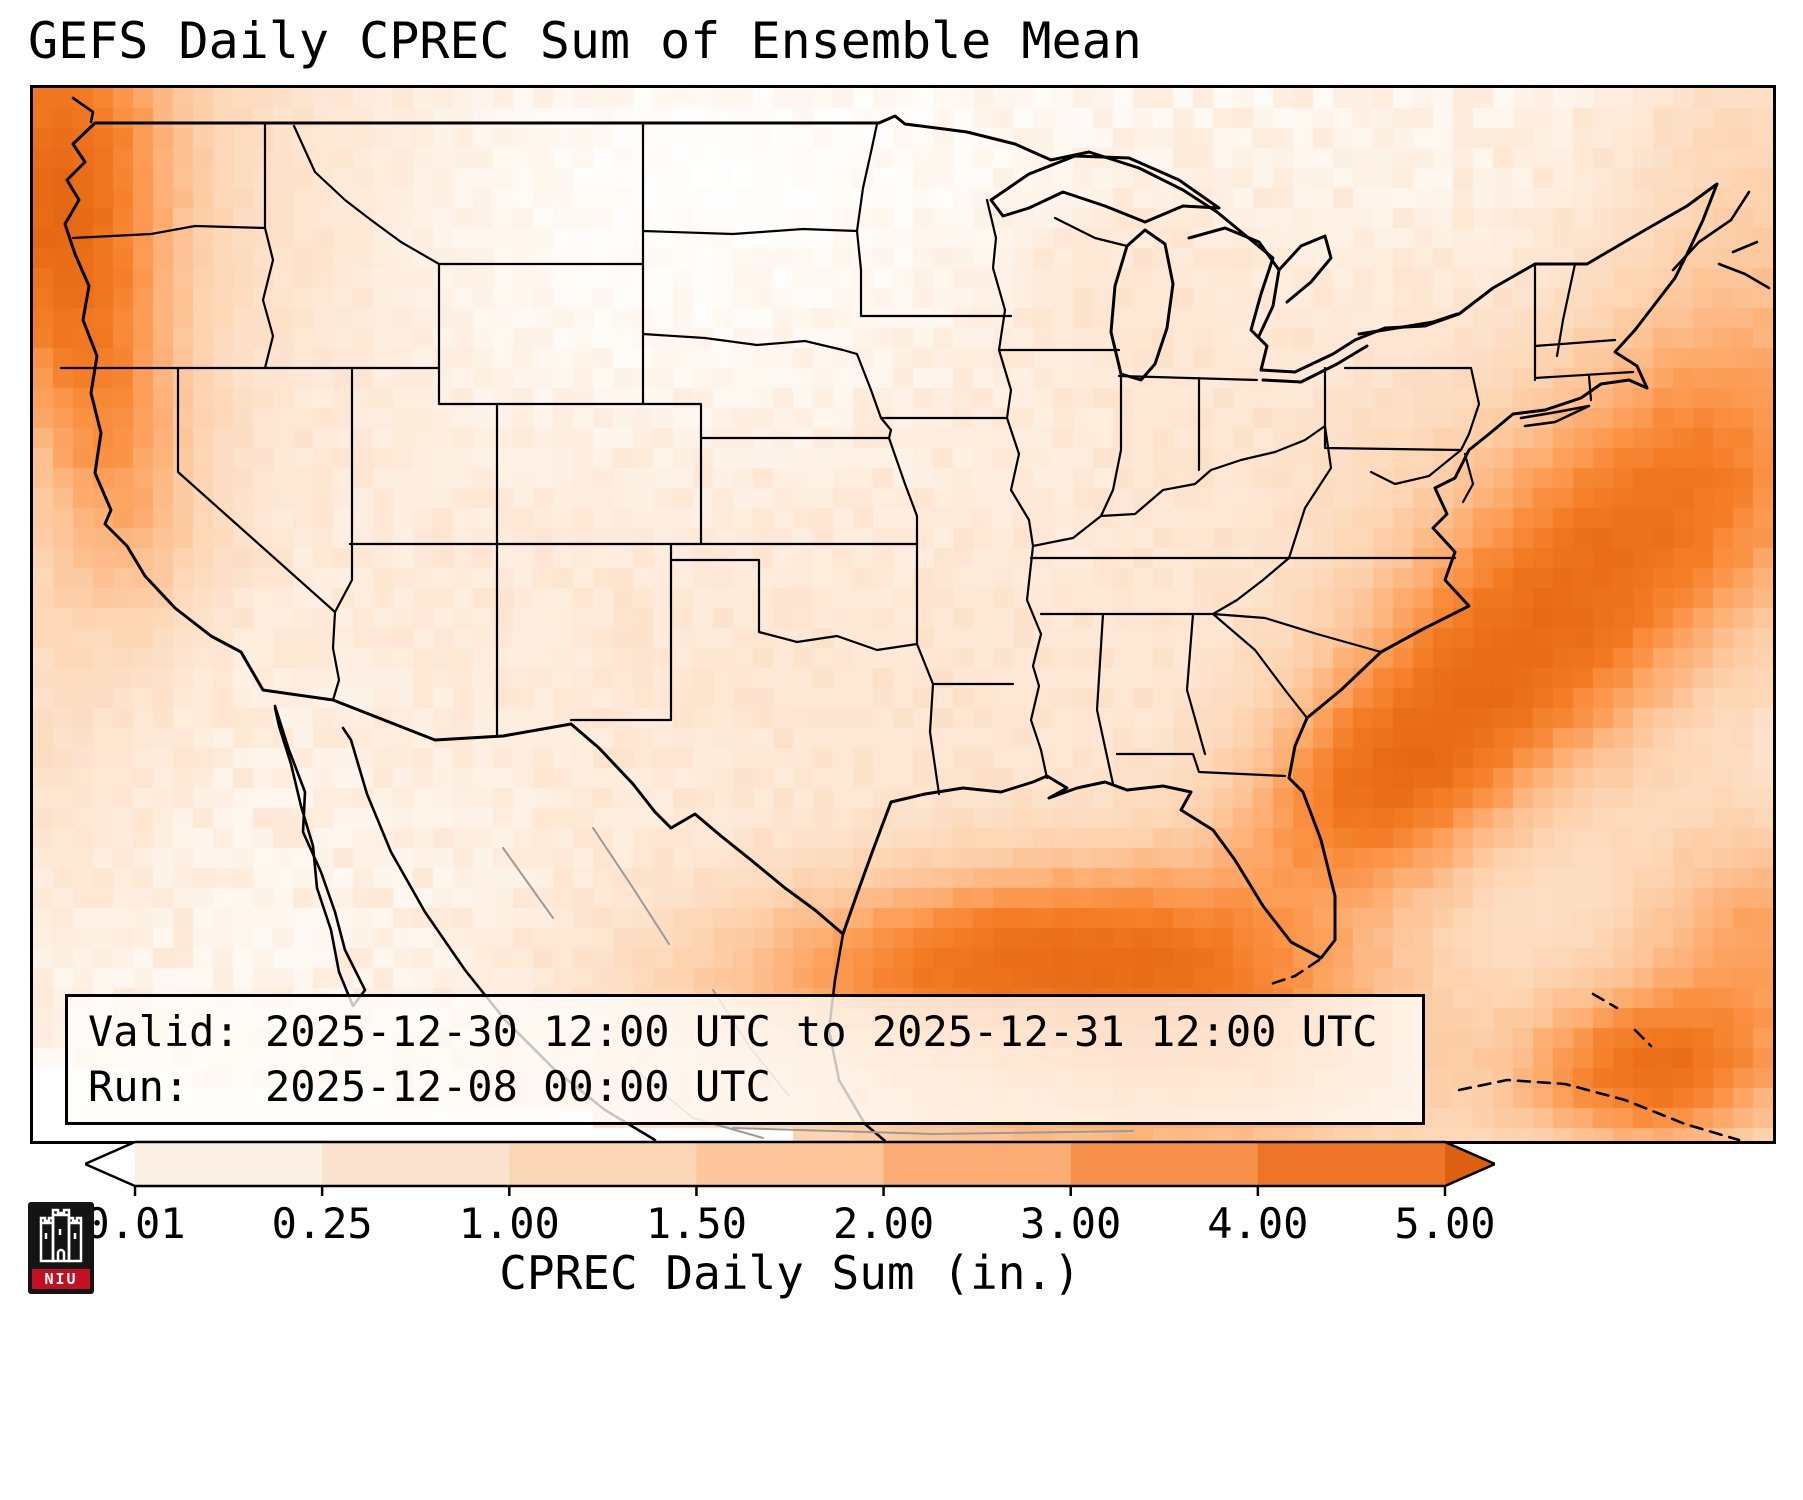  Describe the element at coordinates (61, 1279) in the screenshot. I see `niu-logo-band: NIU` at that location.